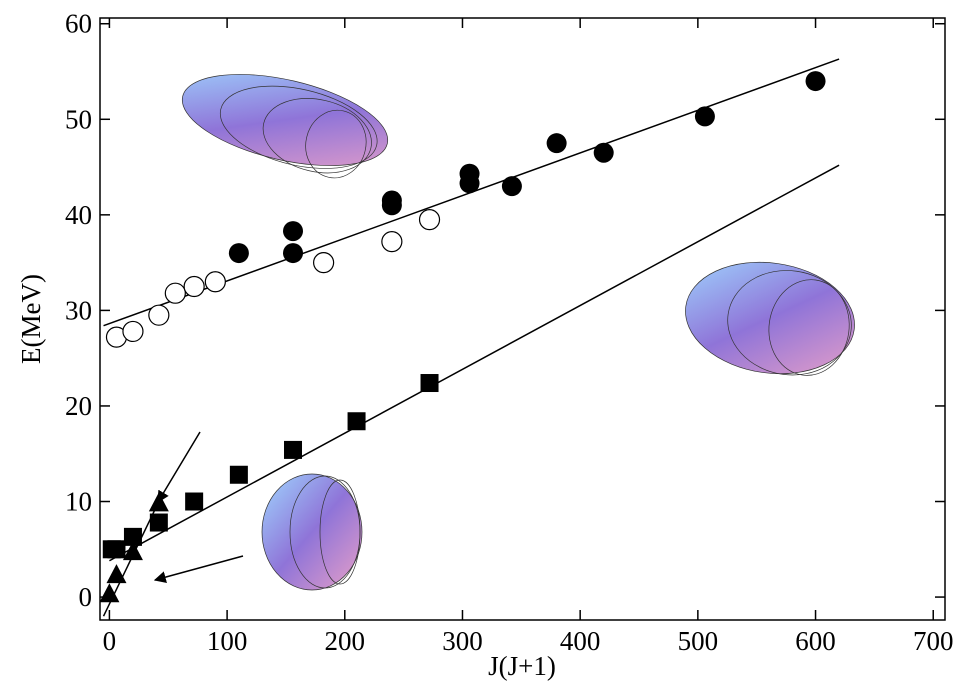 This screenshot has width=979, height=693. Describe the element at coordinates (78, 502) in the screenshot. I see `y-tick-label: 10` at that location.